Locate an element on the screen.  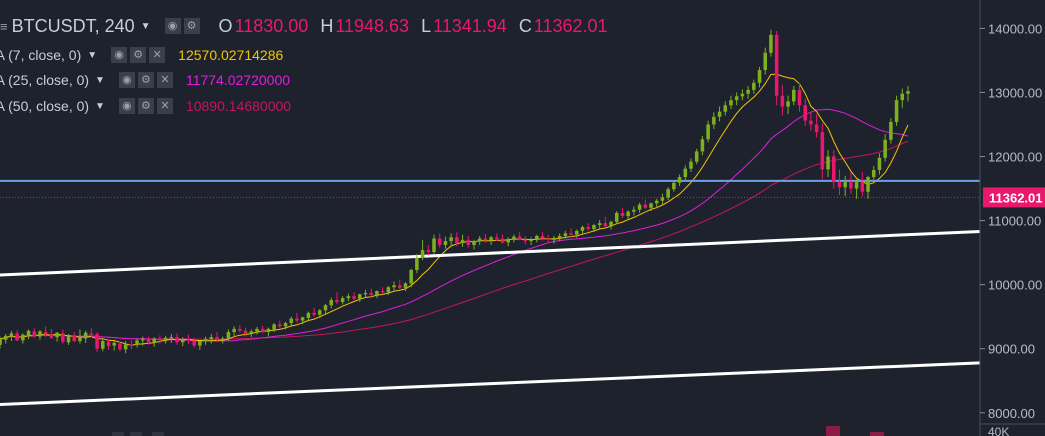
open-key: O is located at coordinates (225, 25).